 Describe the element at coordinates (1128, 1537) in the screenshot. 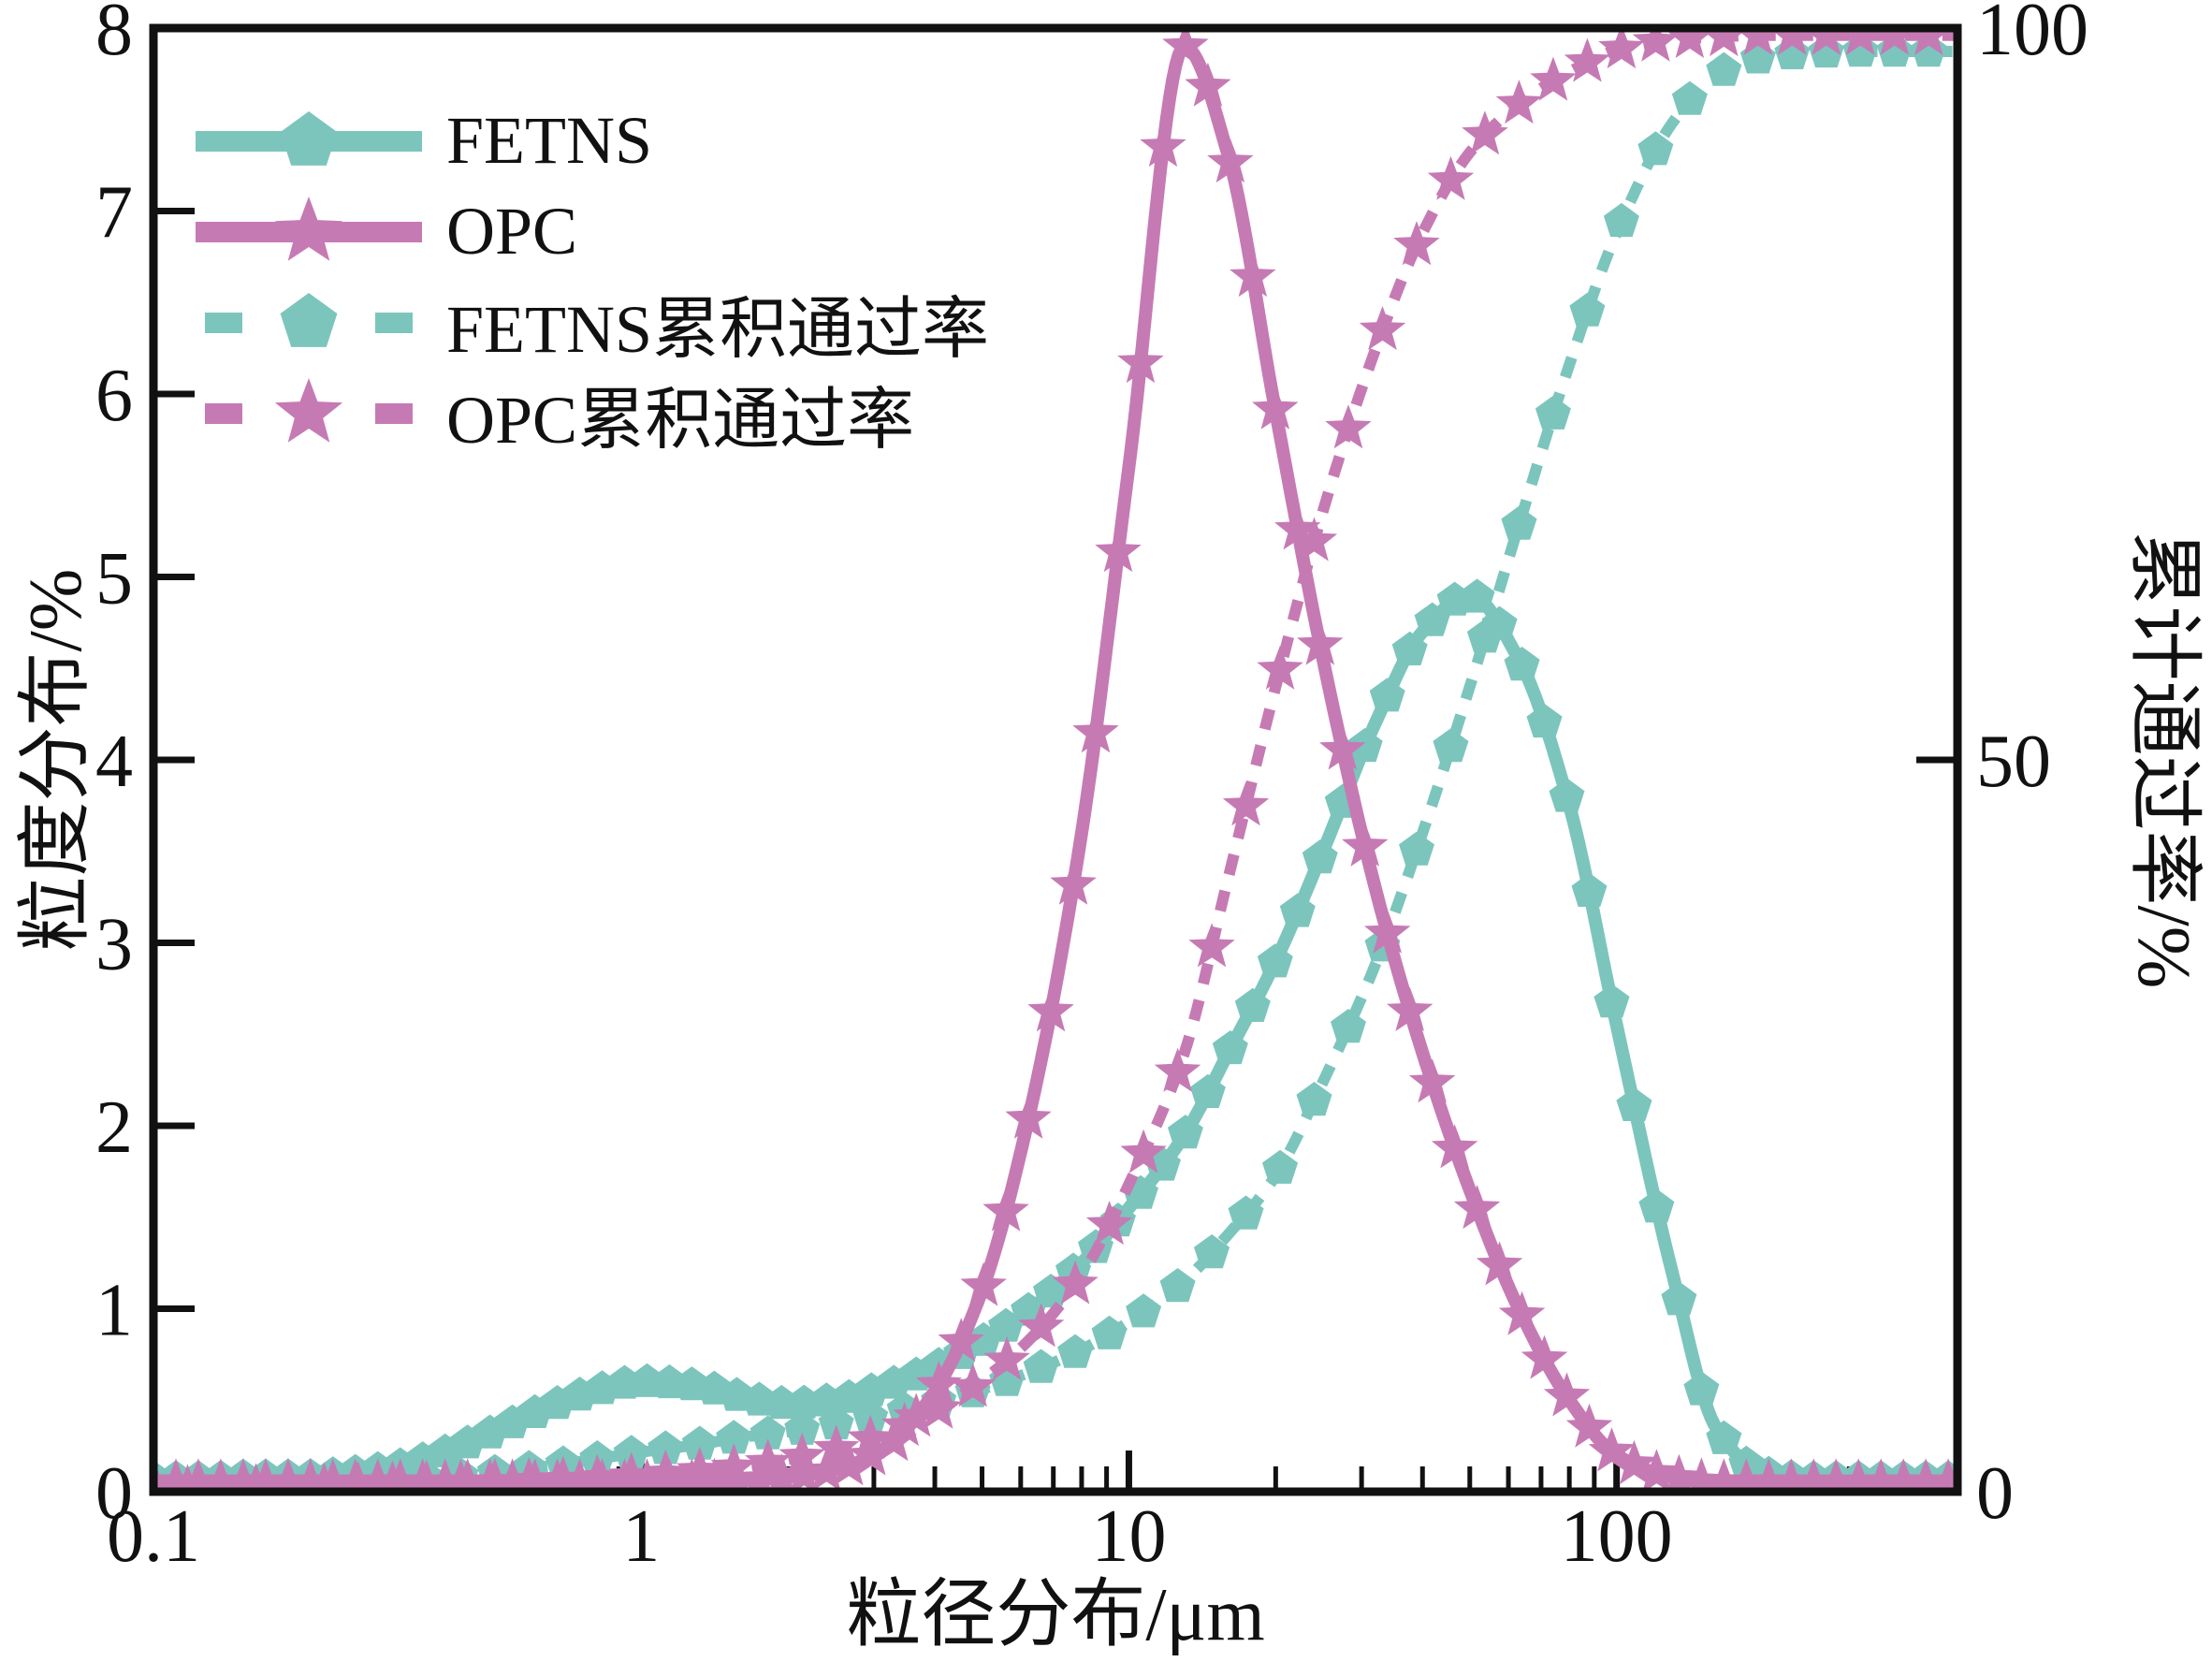

I see `x-tick-label: 10` at that location.